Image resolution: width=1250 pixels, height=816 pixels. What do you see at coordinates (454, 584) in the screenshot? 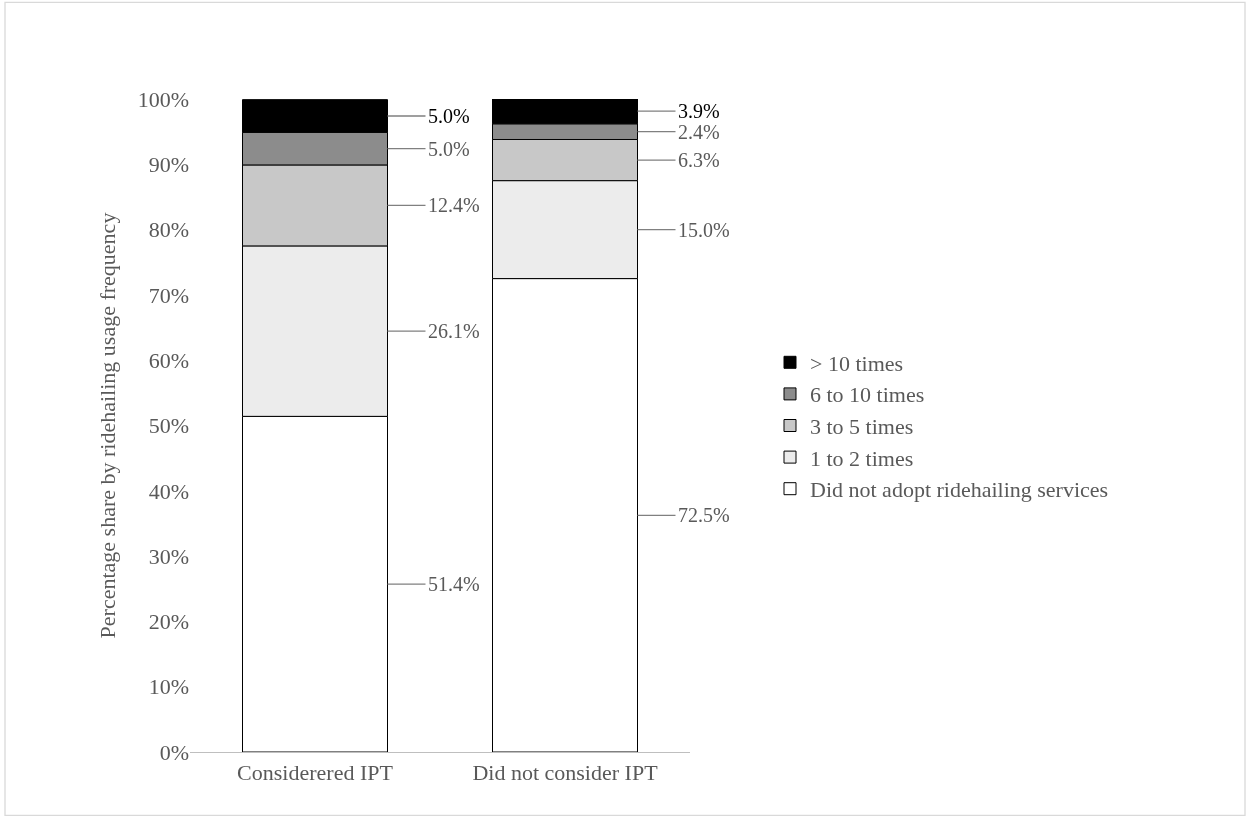
I see `data-label: 51.4%` at bounding box center [454, 584].